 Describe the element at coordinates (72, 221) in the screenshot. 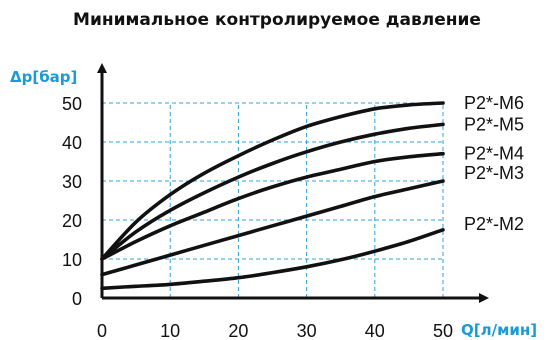

I see `y-tick-label: 20` at that location.